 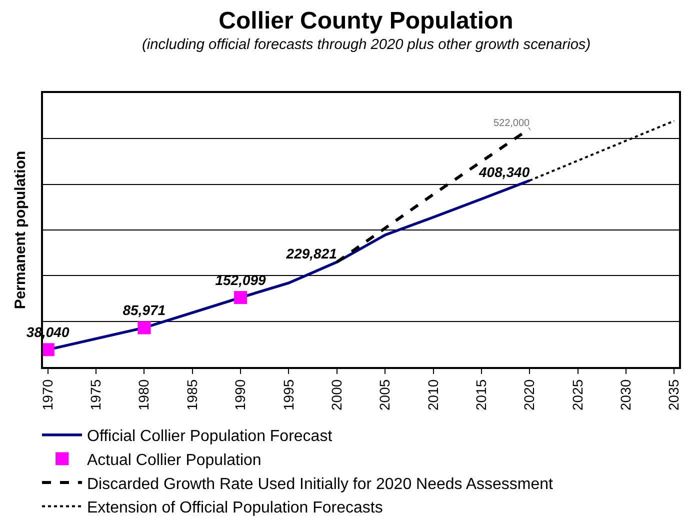 What do you see at coordinates (366, 20) in the screenshot?
I see `chart-title: Collier County Population` at bounding box center [366, 20].